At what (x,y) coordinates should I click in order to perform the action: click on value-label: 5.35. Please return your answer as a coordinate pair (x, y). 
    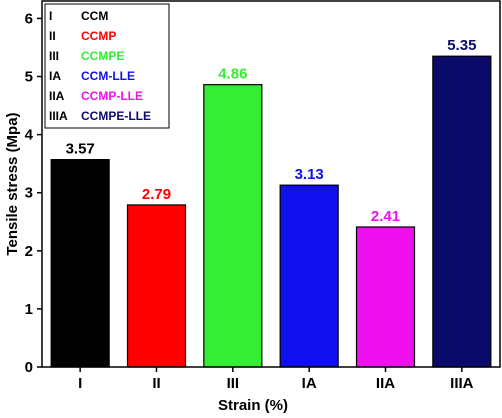
    Looking at the image, I should click on (461, 45).